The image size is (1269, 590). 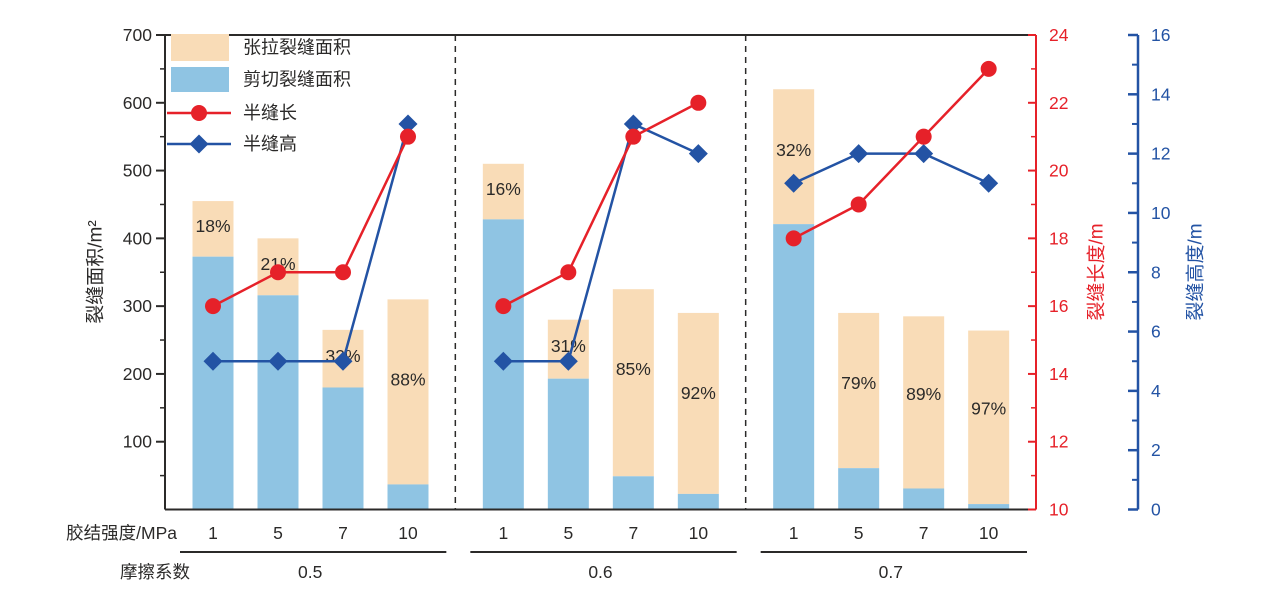 What do you see at coordinates (633, 369) in the screenshot?
I see `tensile-percent-label: 85%` at bounding box center [633, 369].